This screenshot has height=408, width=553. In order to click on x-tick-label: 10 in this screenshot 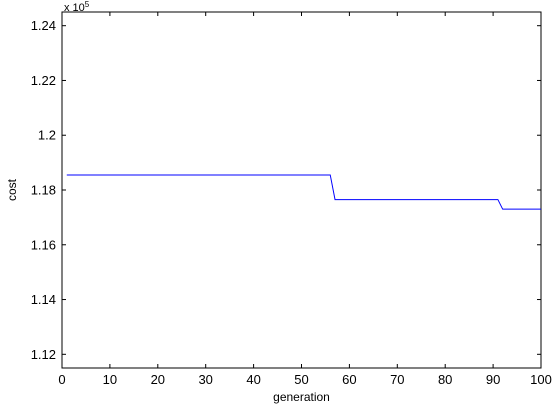, I will do `click(110, 379)`.